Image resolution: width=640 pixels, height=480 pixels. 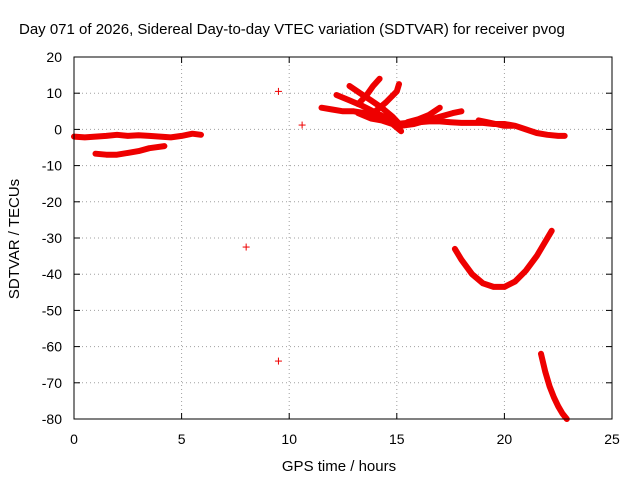 What do you see at coordinates (54, 93) in the screenshot?
I see `y-tick-label: 10` at bounding box center [54, 93].